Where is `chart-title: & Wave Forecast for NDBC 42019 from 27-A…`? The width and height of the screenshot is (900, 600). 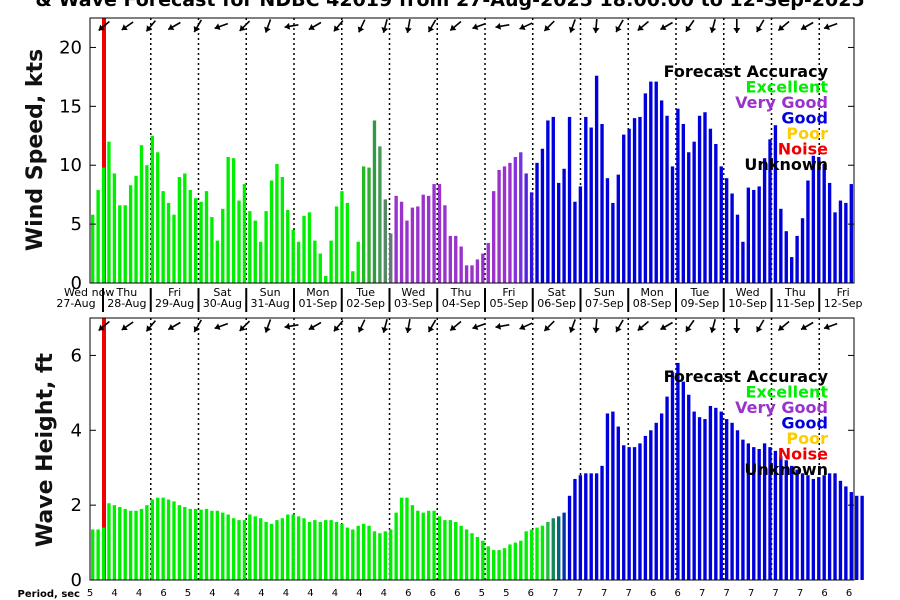 chart-title: & Wave Forecast for NDBC 42019 from 27-A… is located at coordinates (449, 5).